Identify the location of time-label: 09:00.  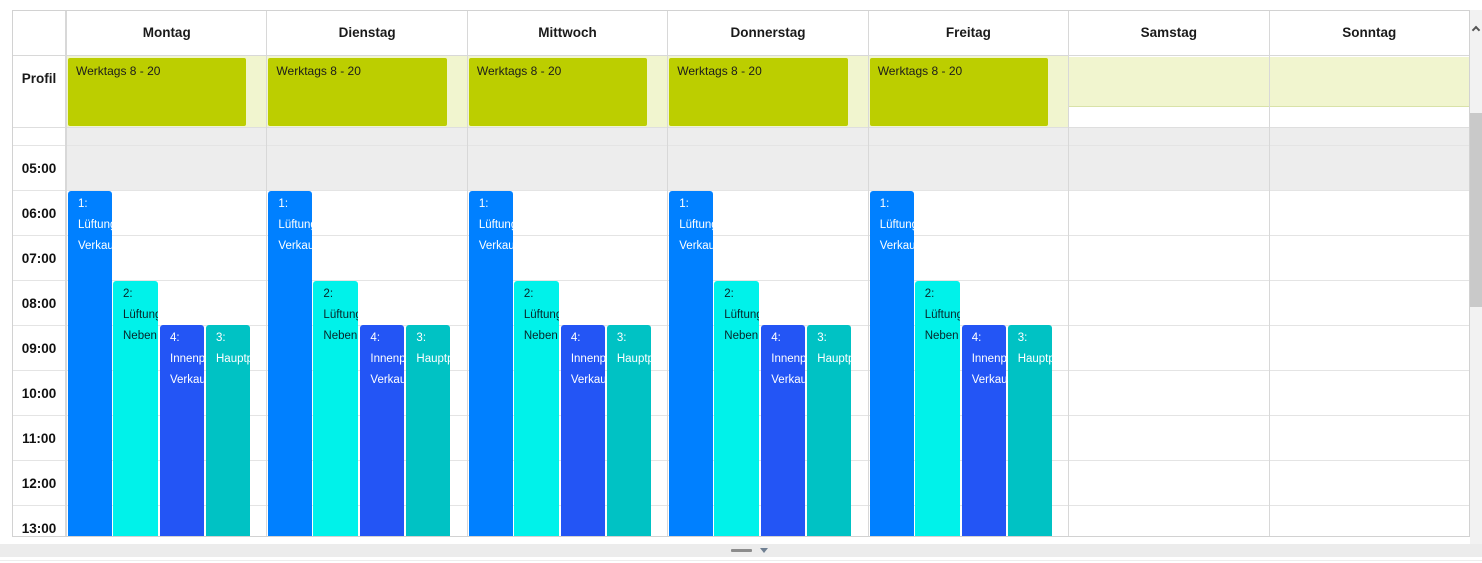
(39, 348).